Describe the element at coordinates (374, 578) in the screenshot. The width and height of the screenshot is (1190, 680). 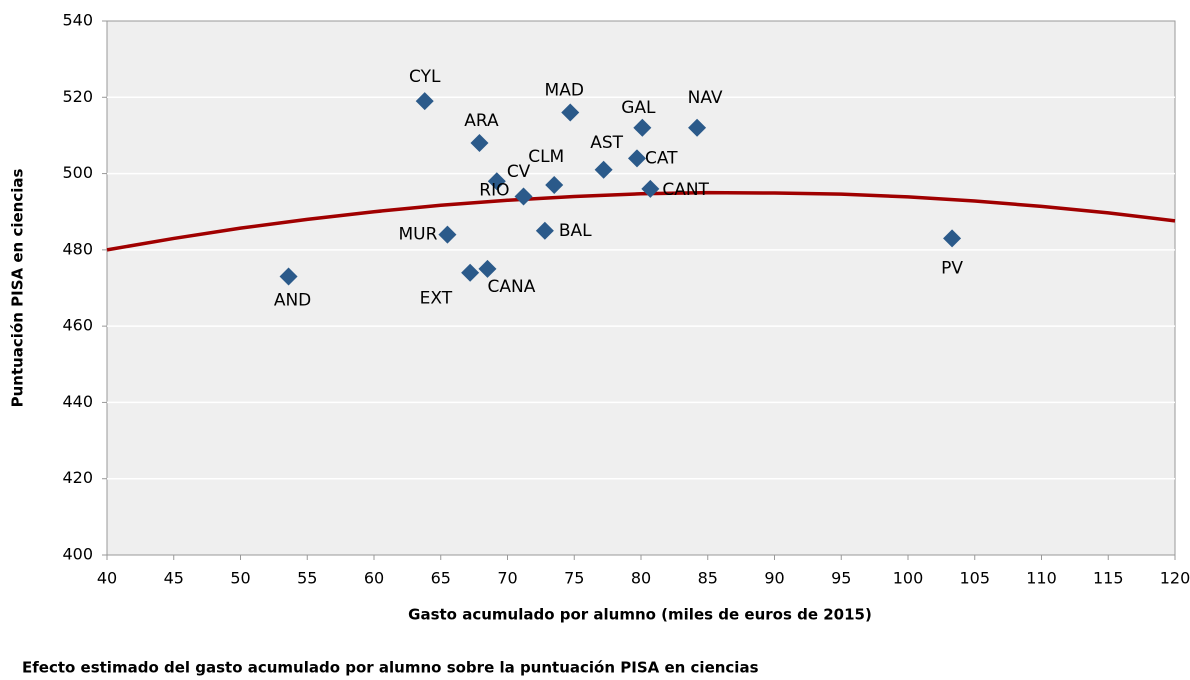
I see `x-tick-label: 60` at that location.